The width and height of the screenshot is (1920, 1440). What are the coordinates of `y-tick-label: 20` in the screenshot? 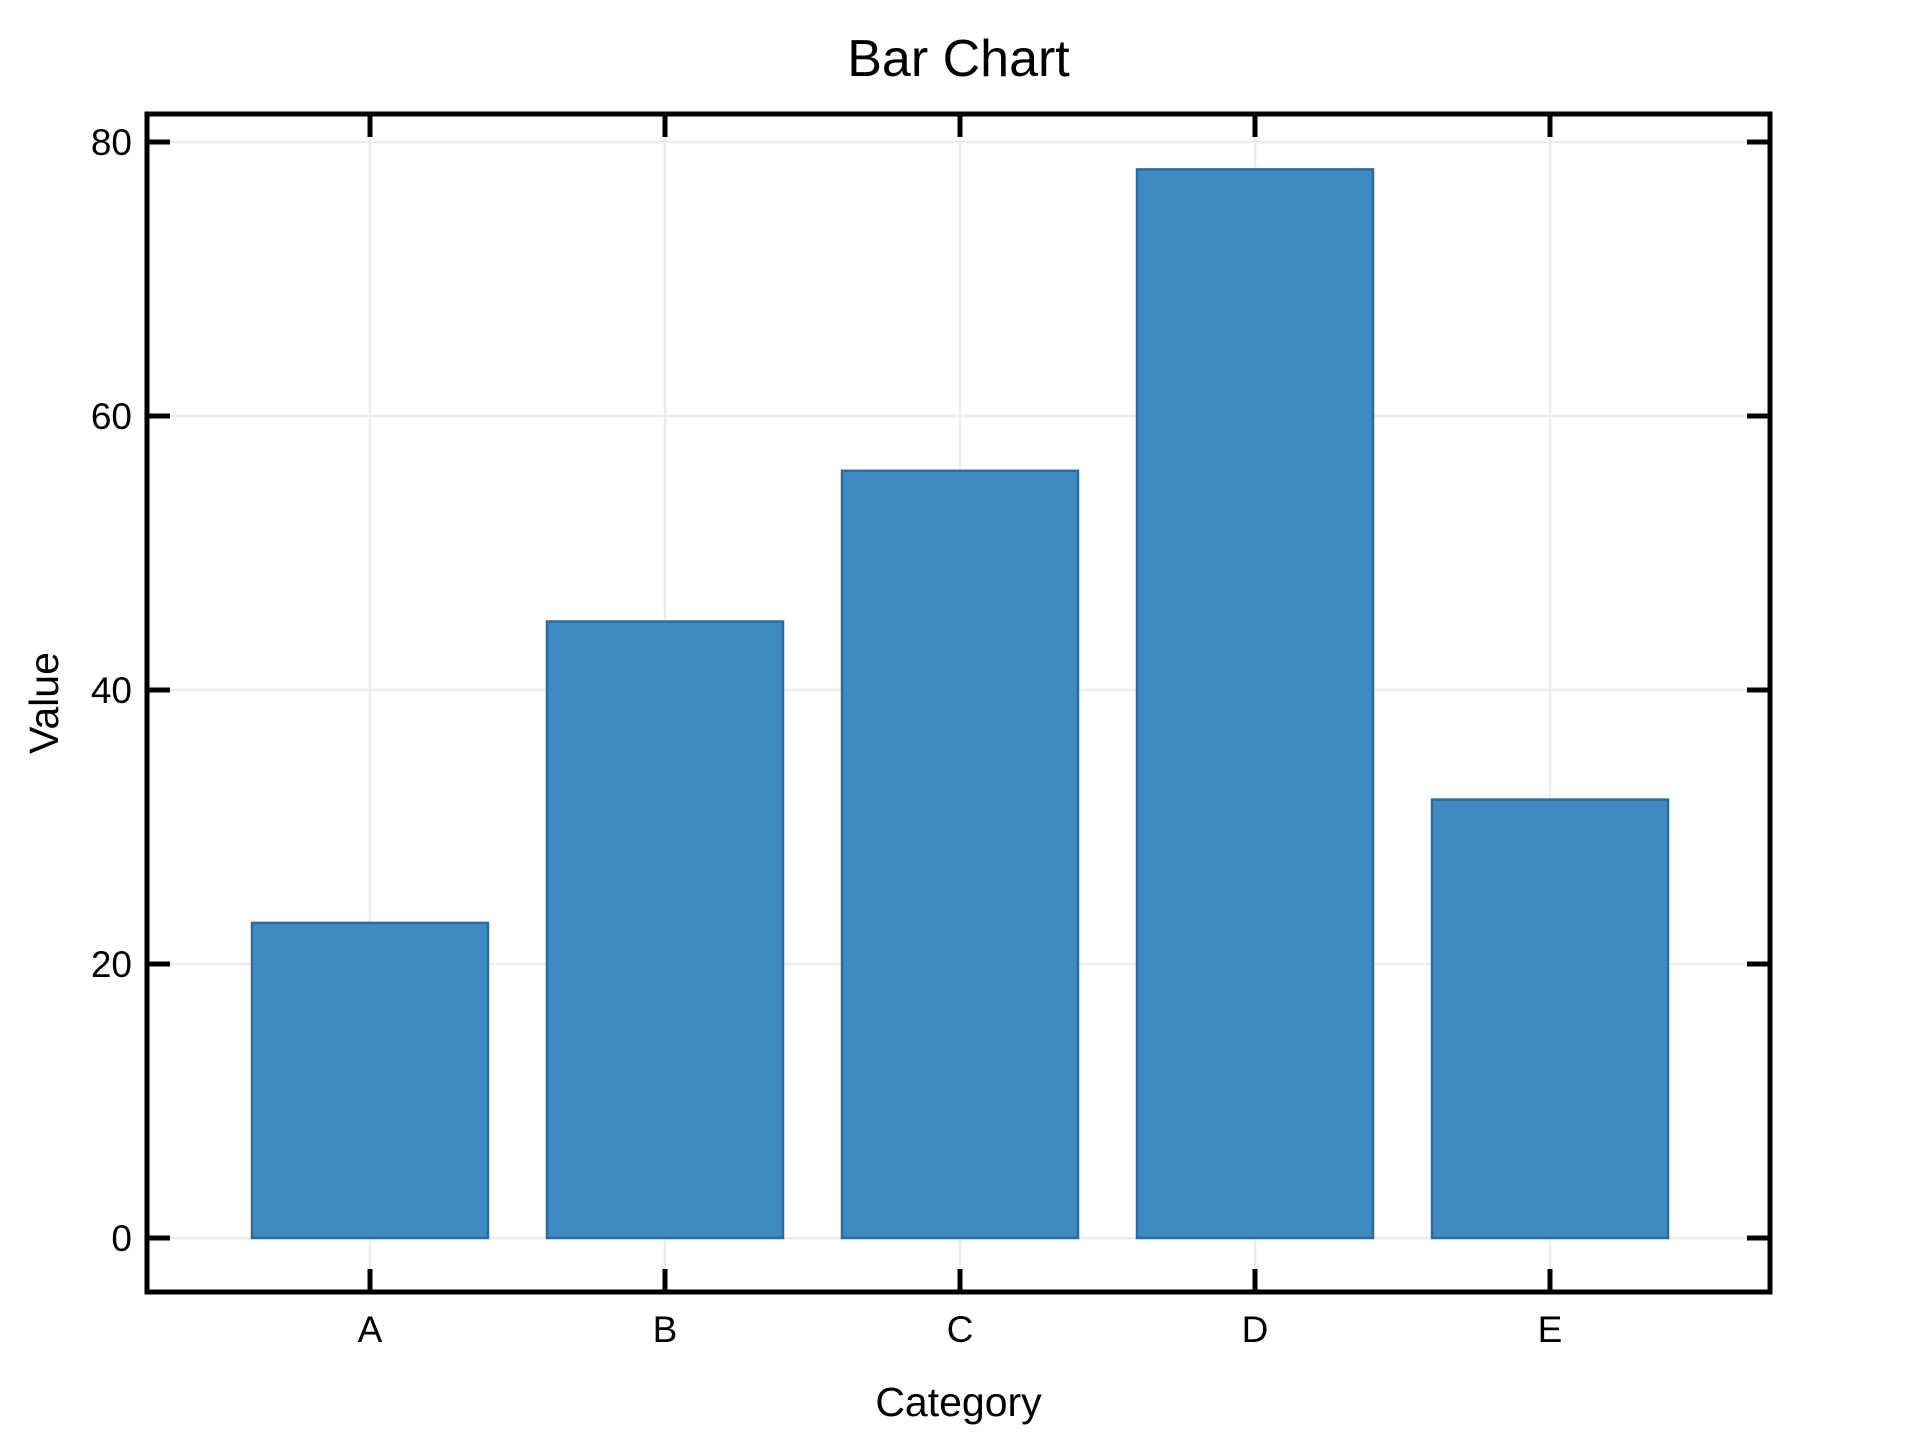 It's located at (111, 964).